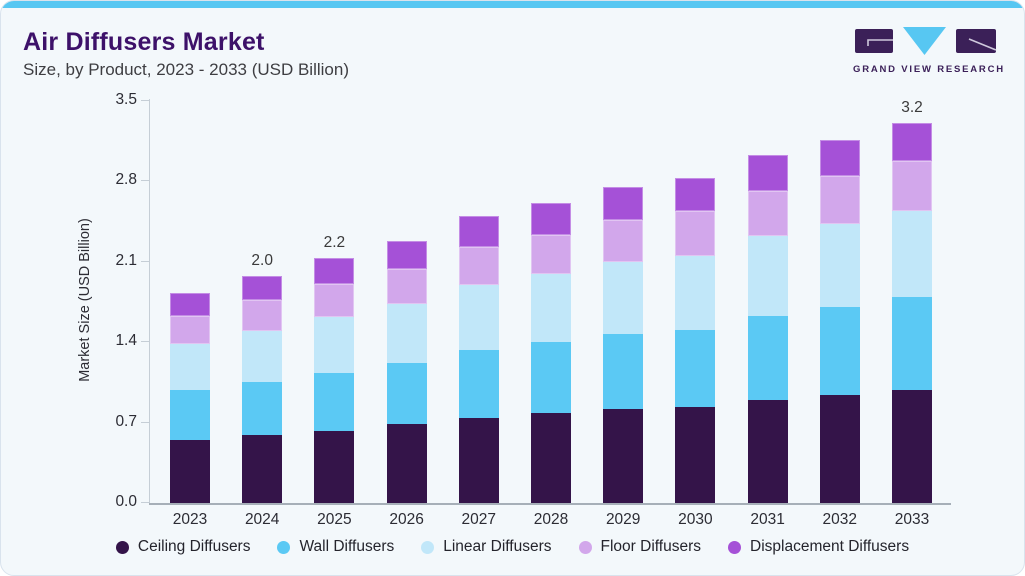 This screenshot has height=576, width=1025. What do you see at coordinates (830, 546) in the screenshot?
I see `legend-label: Displacement Diffusers` at bounding box center [830, 546].